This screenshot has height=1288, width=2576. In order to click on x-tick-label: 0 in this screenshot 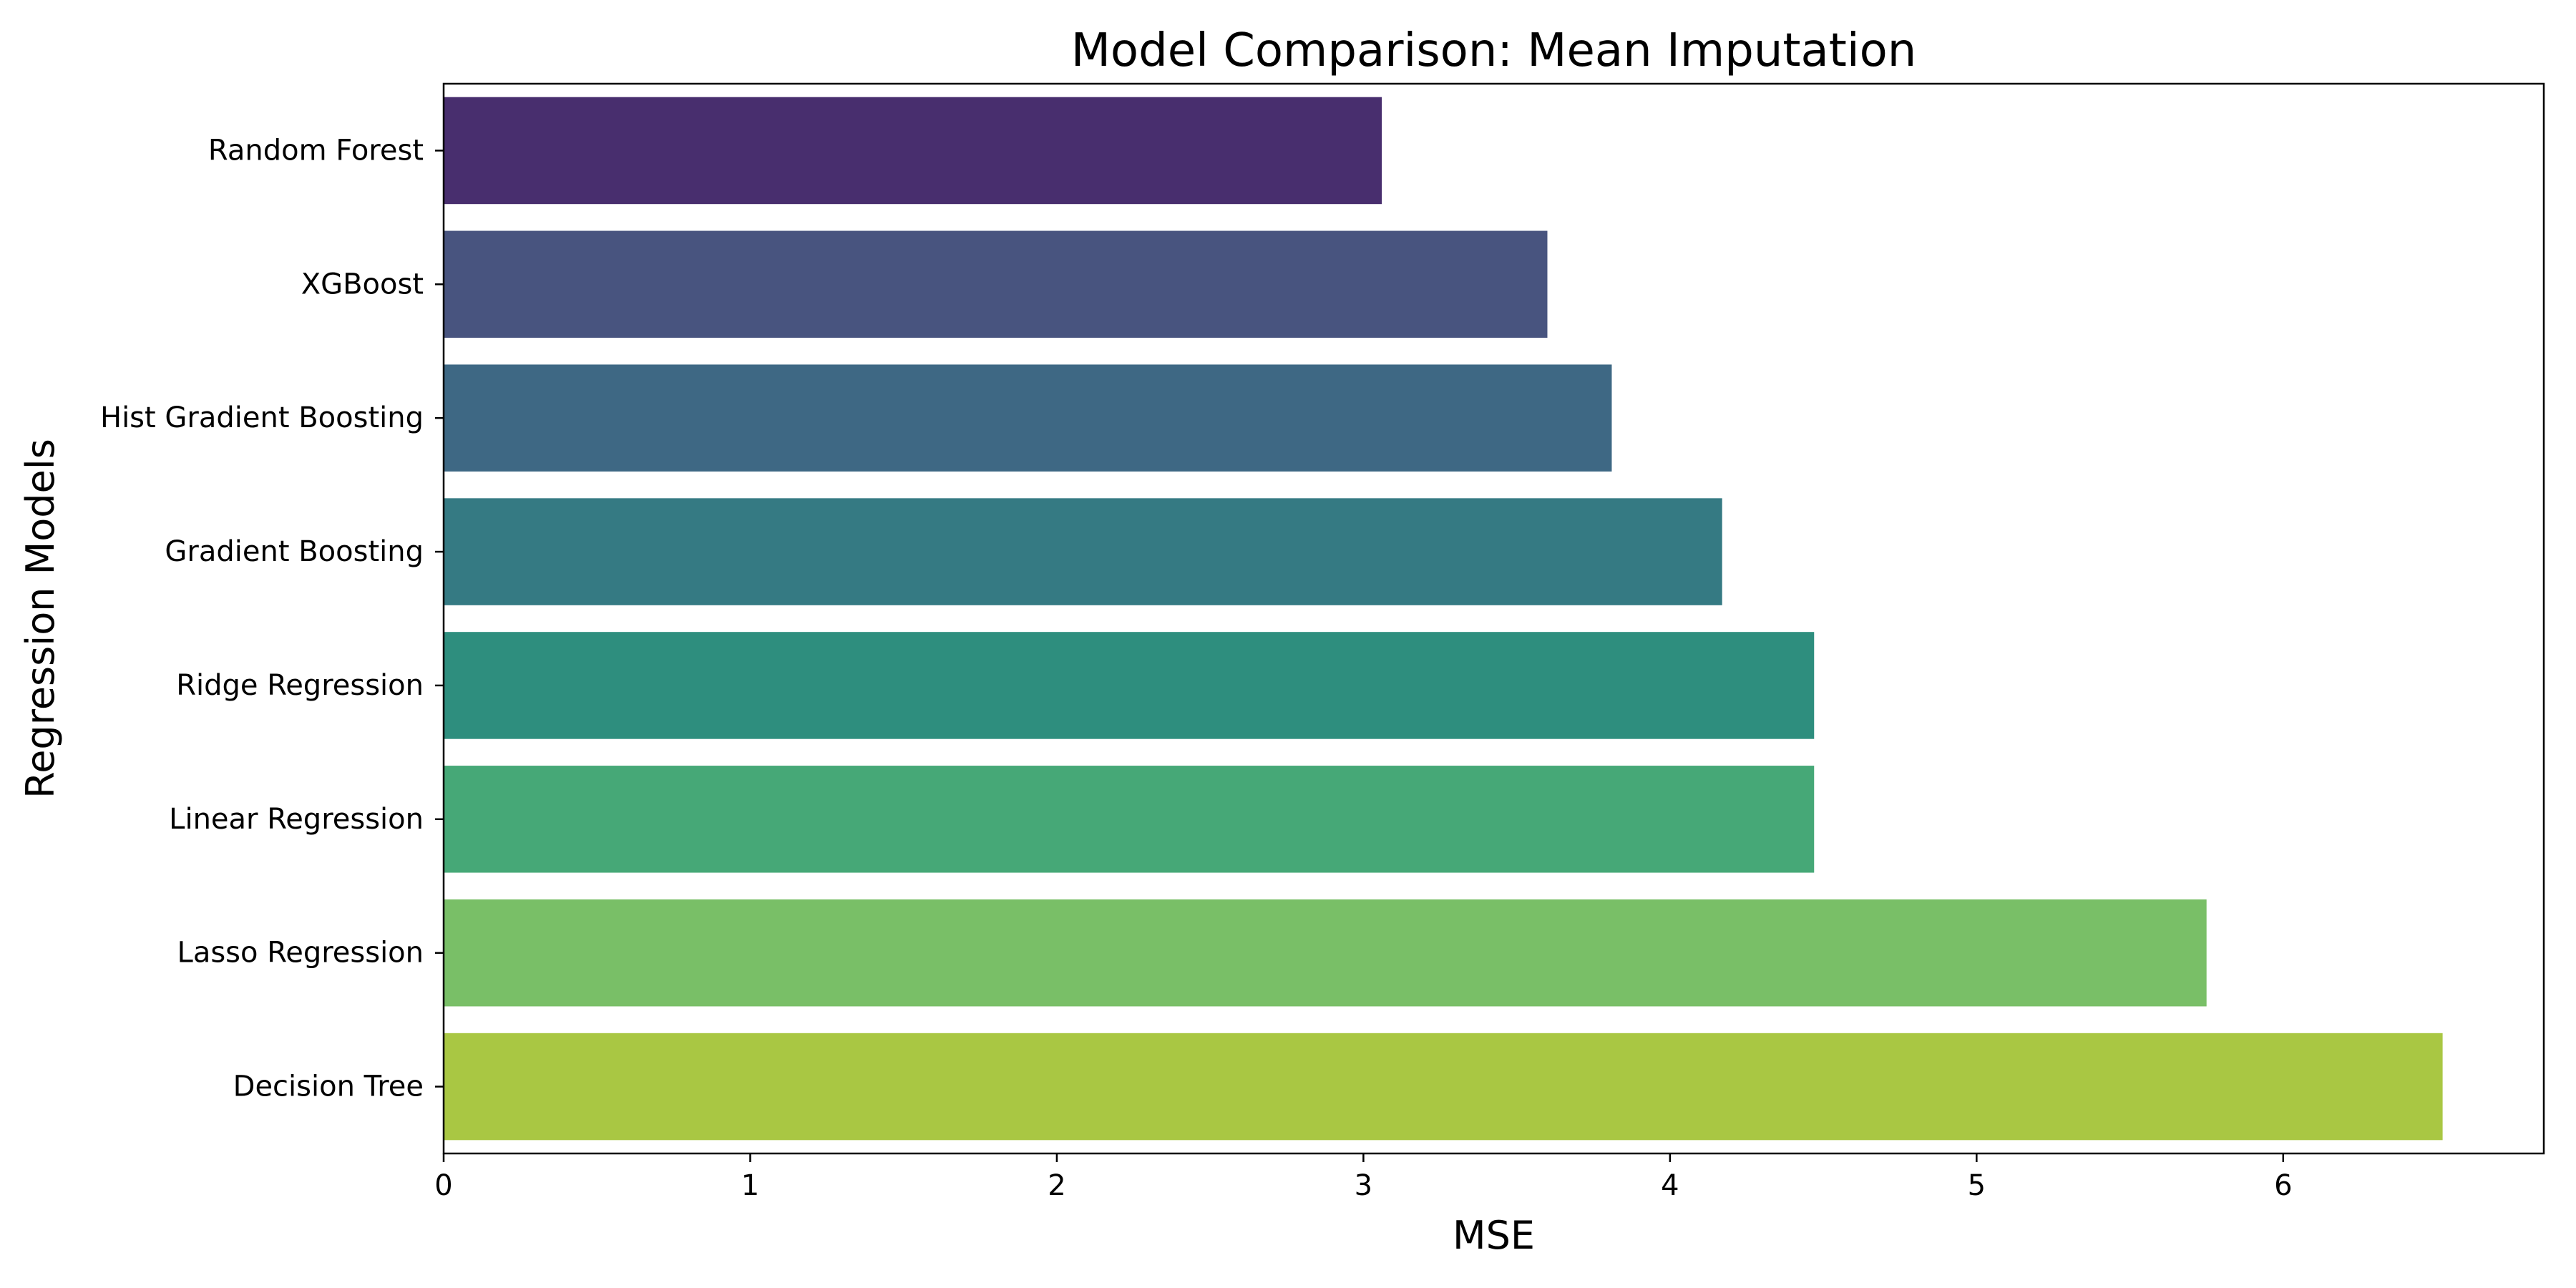, I will do `click(443, 1185)`.